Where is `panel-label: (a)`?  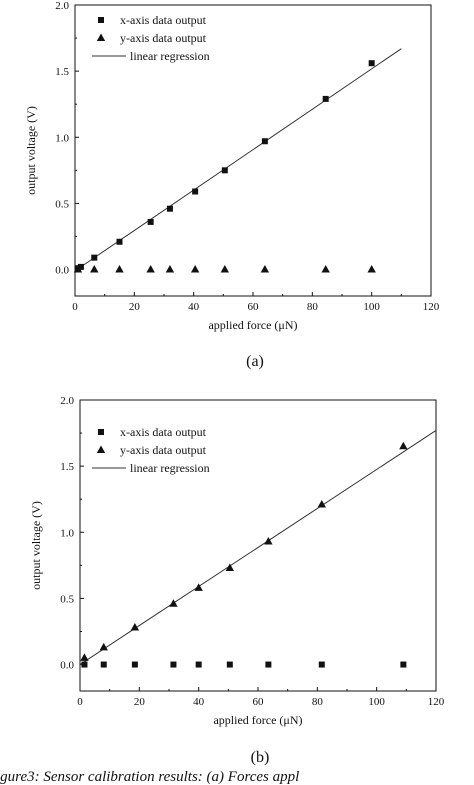 panel-label: (a) is located at coordinates (255, 361).